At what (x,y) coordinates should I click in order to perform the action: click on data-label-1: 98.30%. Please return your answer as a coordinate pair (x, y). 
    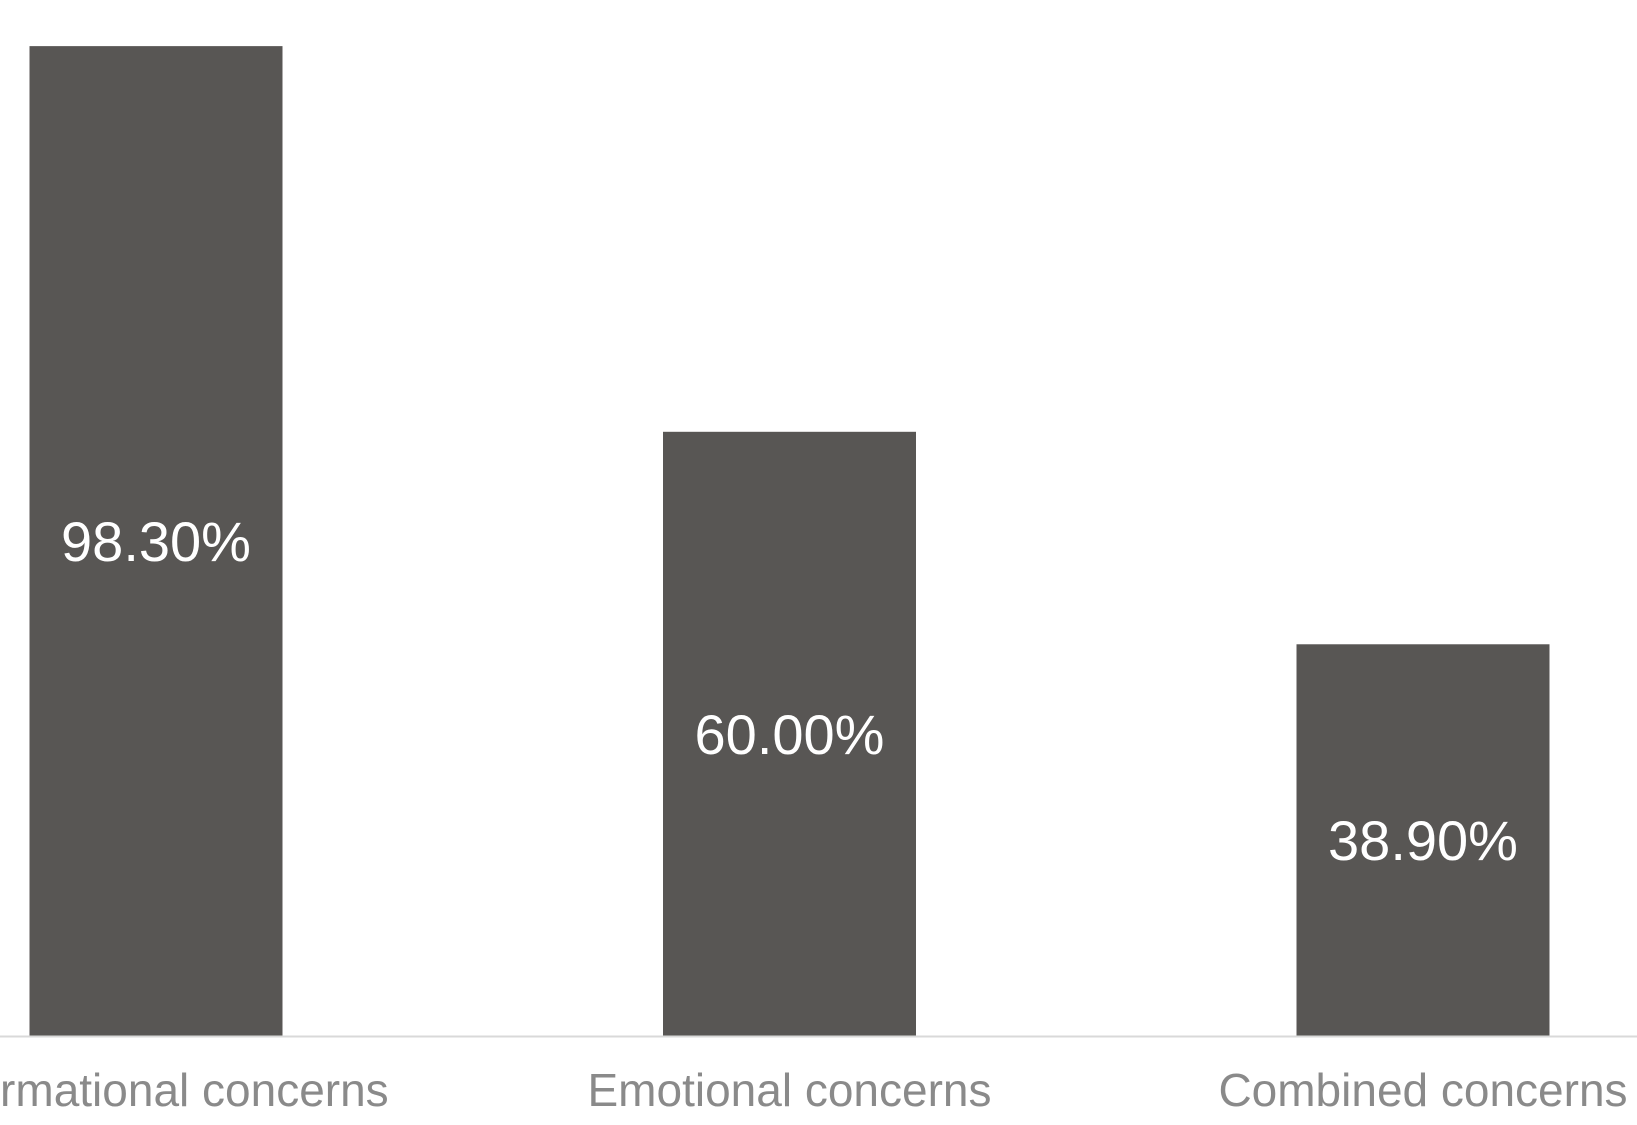
    Looking at the image, I should click on (156, 541).